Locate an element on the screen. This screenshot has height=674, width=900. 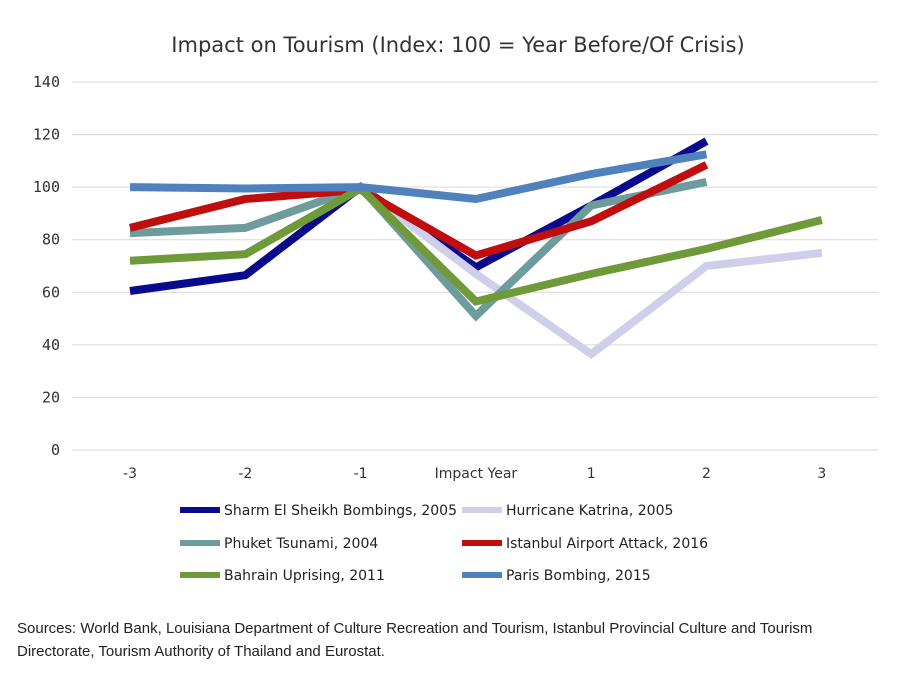
y-tick-label: 120 is located at coordinates (46, 135).